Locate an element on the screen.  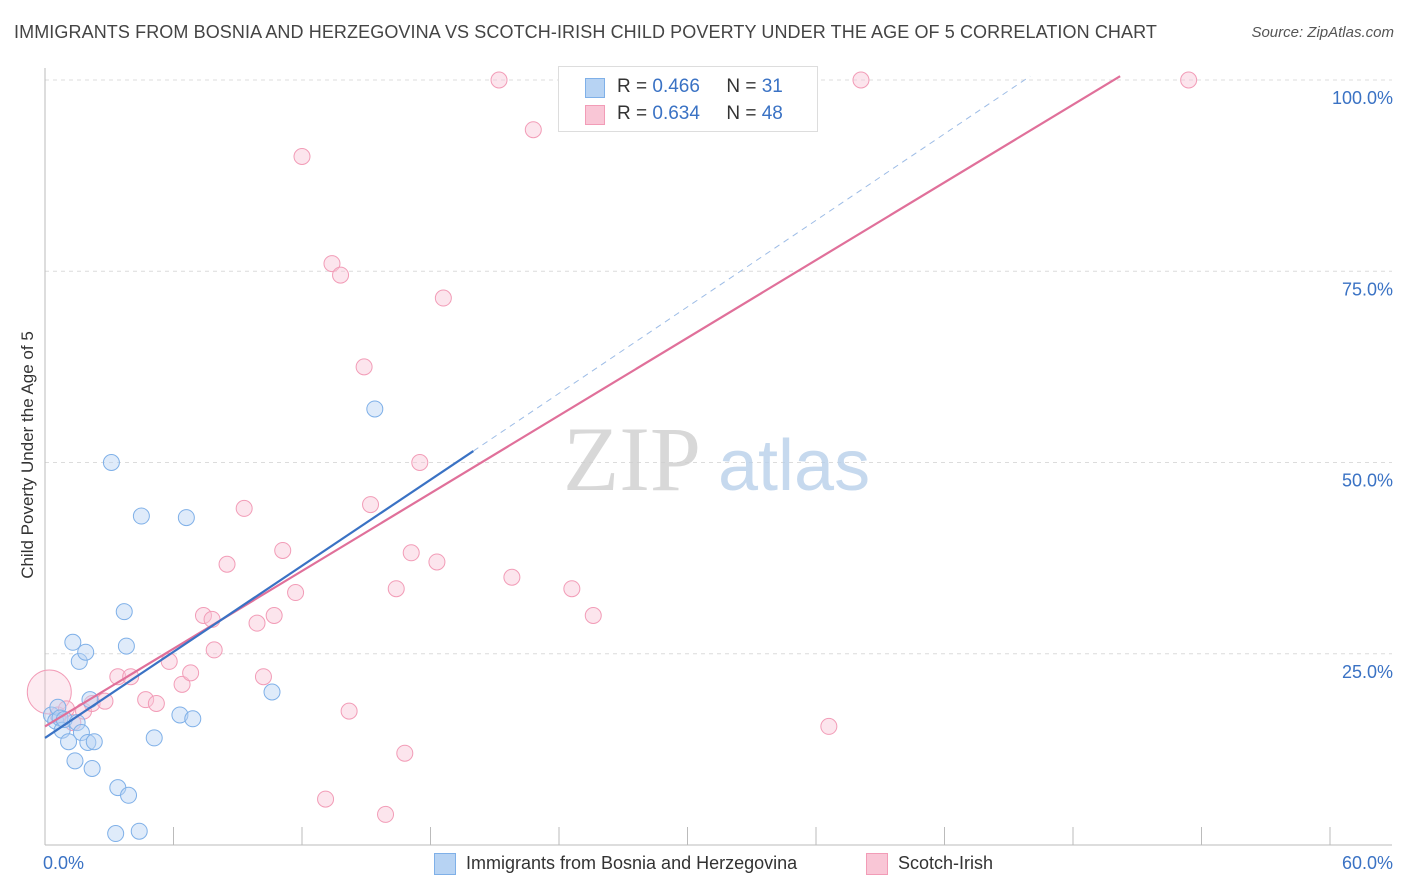
watermark: ZIP atlas is located at coordinates (716, 459).